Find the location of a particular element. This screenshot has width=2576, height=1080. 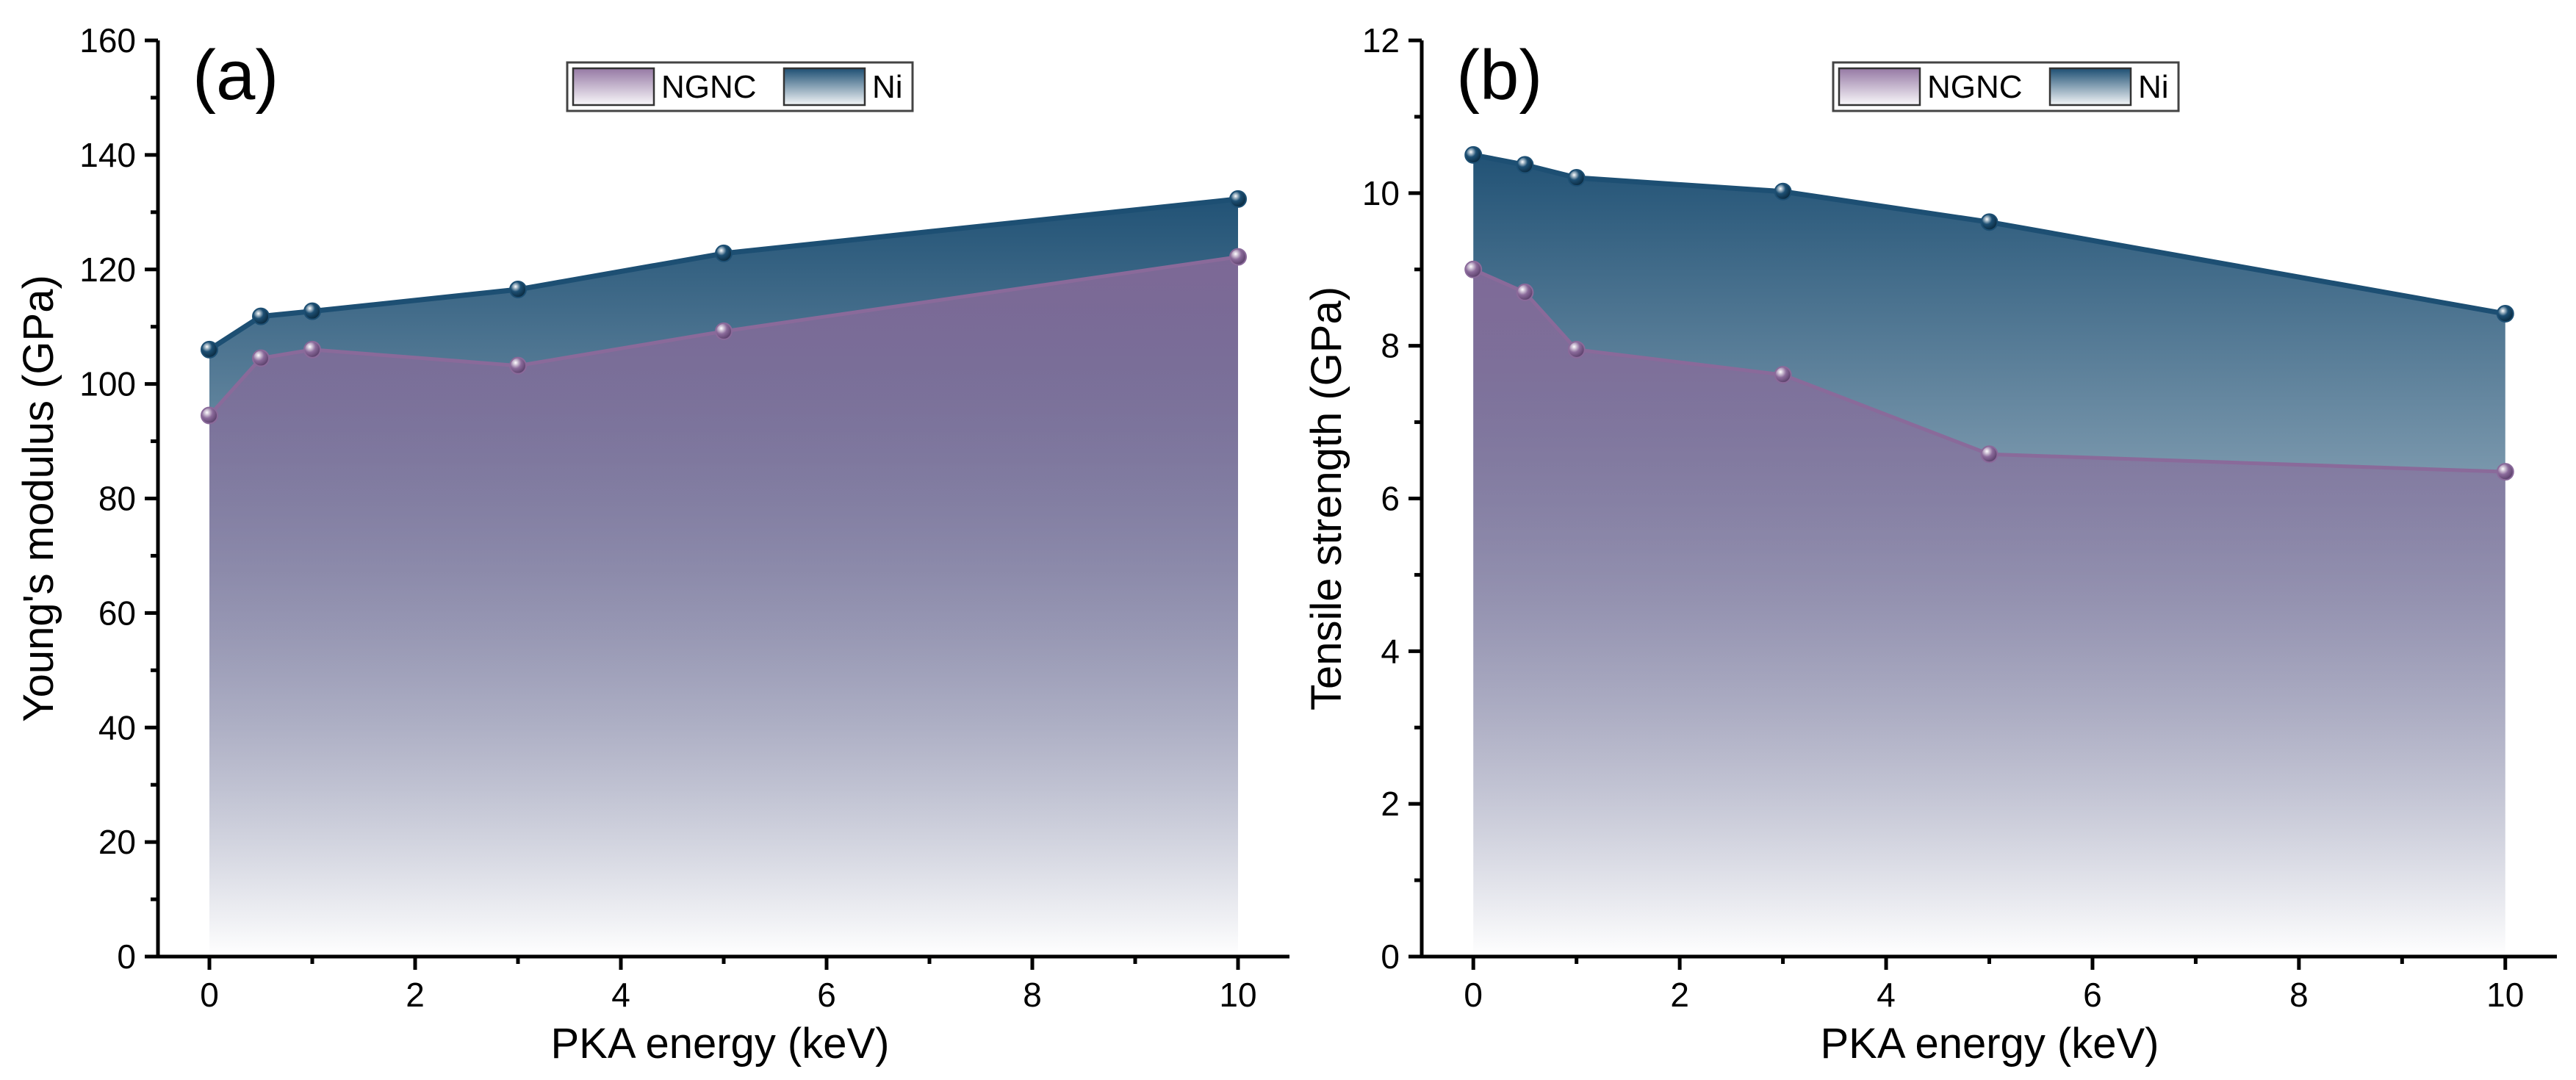

panel-label-a: (a) is located at coordinates (235, 75).